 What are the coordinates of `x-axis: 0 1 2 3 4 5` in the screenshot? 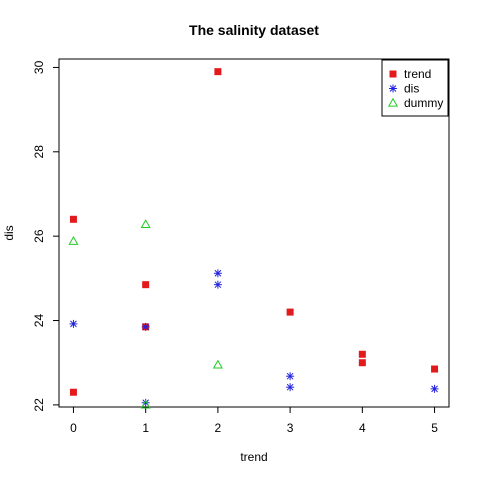 It's located at (254, 421).